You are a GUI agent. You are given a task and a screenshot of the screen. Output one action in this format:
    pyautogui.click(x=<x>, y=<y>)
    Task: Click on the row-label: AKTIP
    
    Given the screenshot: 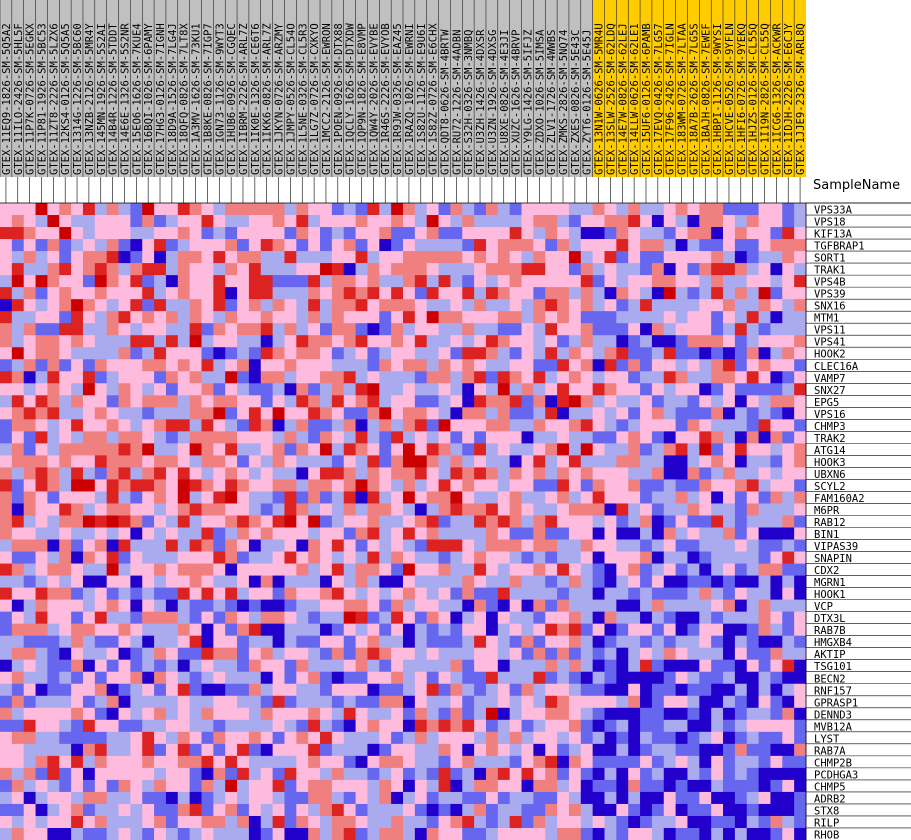 What is the action you would take?
    pyautogui.click(x=830, y=655)
    